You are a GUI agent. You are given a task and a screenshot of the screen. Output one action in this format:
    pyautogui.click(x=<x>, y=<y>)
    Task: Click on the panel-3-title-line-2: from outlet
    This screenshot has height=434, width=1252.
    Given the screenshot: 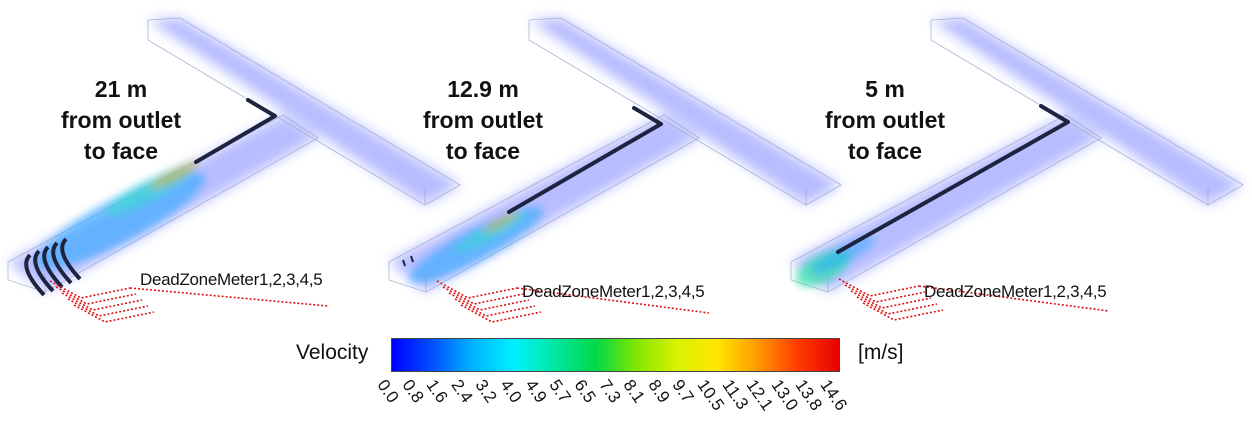 What is the action you would take?
    pyautogui.click(x=885, y=120)
    